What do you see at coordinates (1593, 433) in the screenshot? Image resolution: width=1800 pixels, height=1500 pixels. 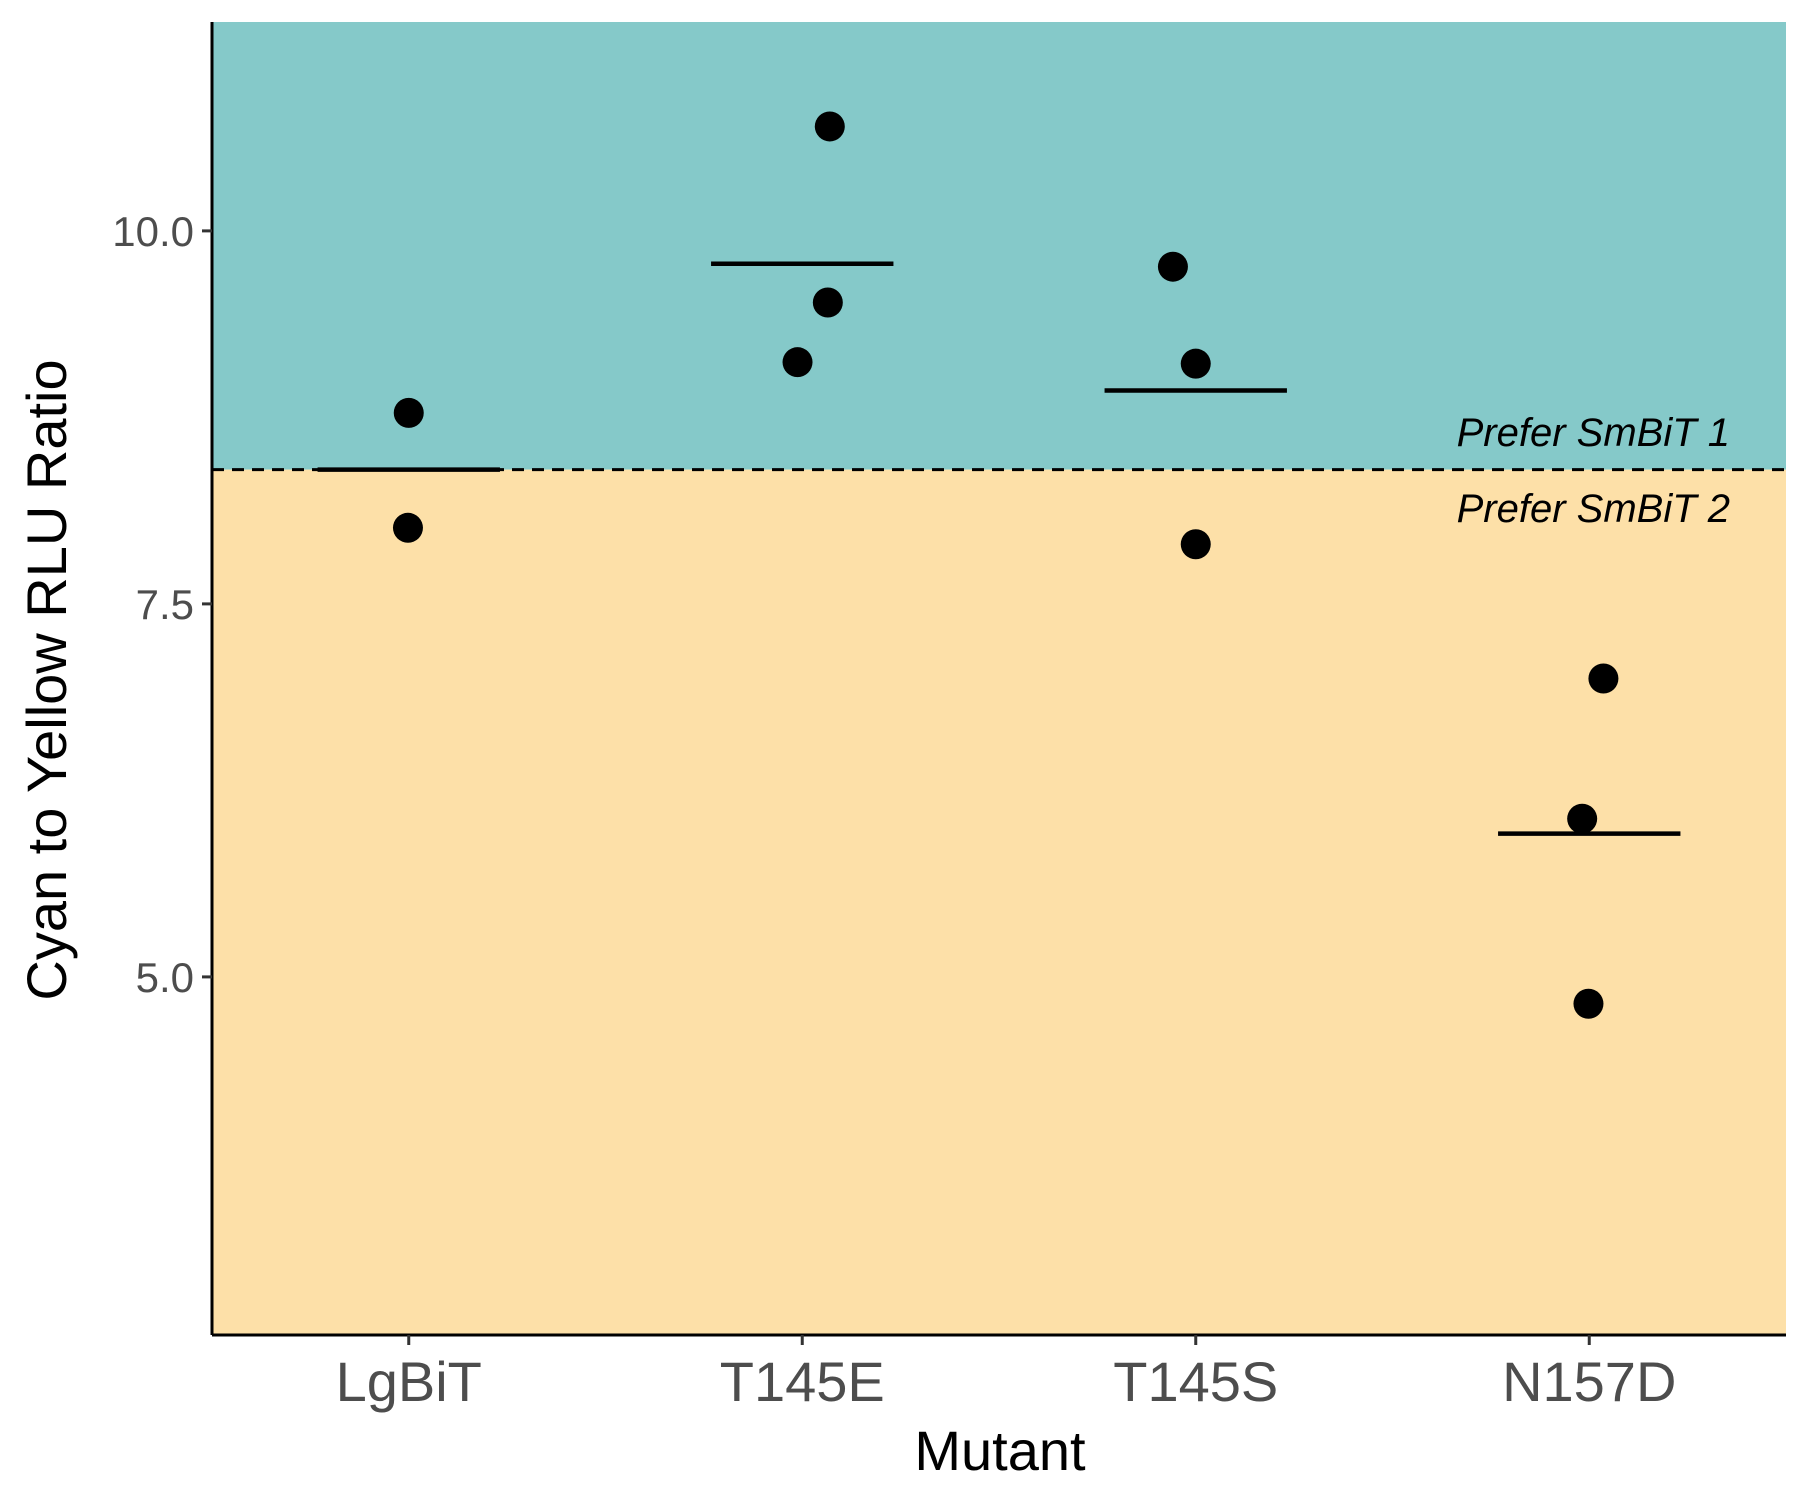 I see `region-above-label: Prefer SmBiT 1` at bounding box center [1593, 433].